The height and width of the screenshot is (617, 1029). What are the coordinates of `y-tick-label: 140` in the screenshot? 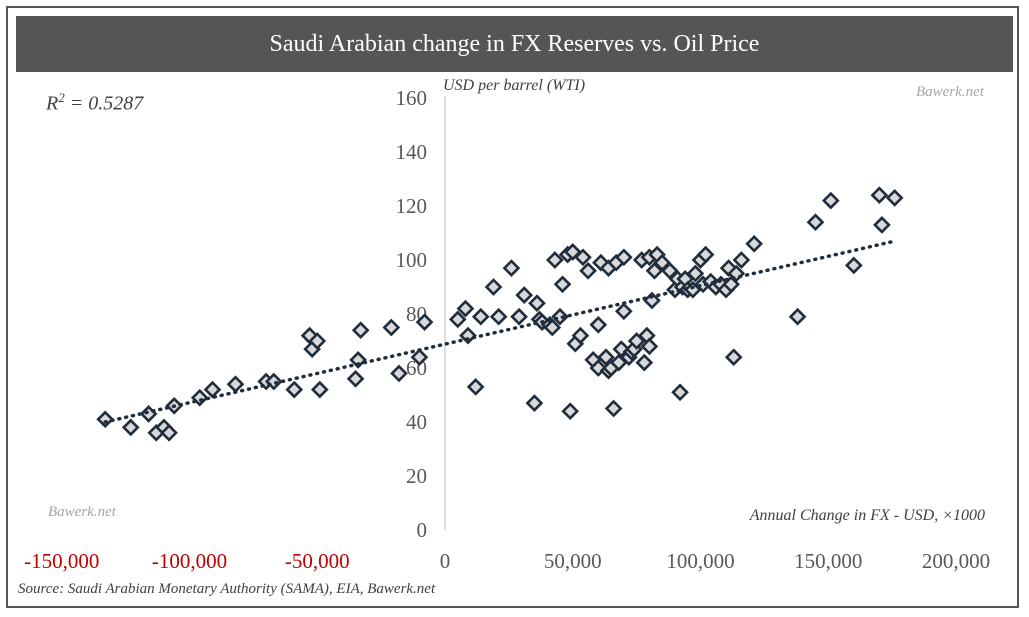 It's located at (412, 152).